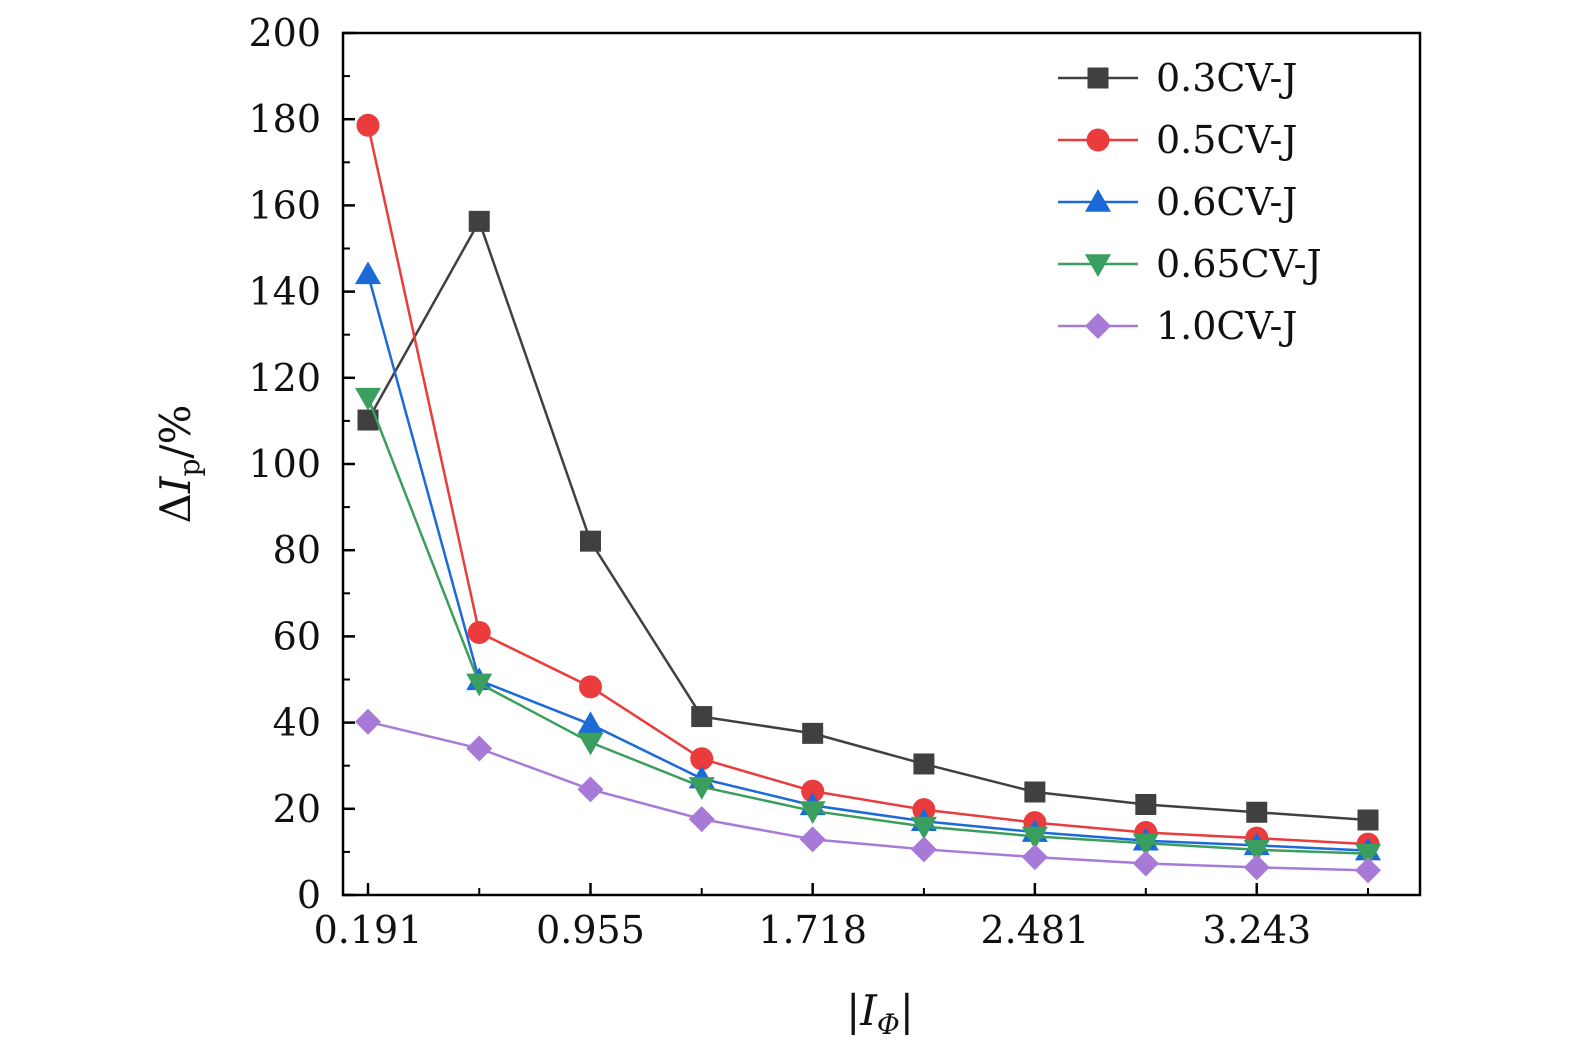  What do you see at coordinates (1256, 930) in the screenshot?
I see `x-tick-label: 3.243` at bounding box center [1256, 930].